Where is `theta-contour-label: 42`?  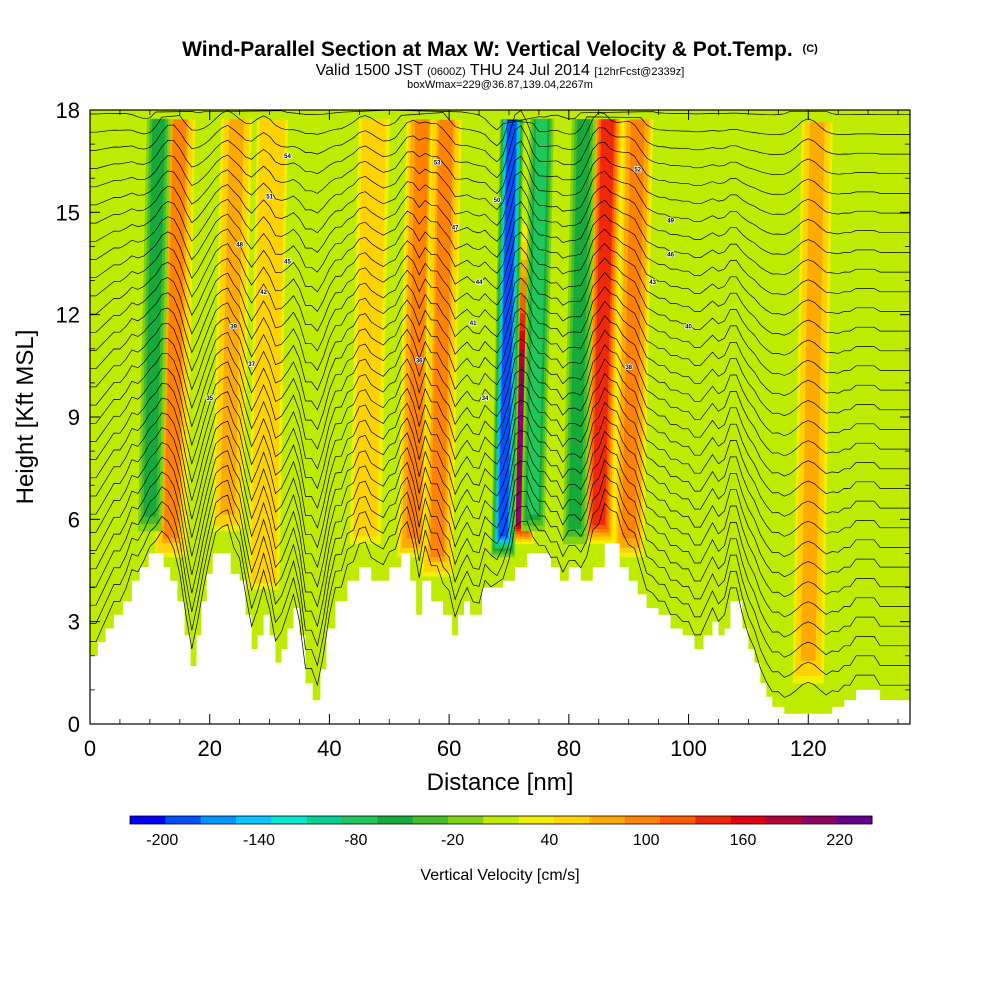 theta-contour-label: 42 is located at coordinates (263, 293).